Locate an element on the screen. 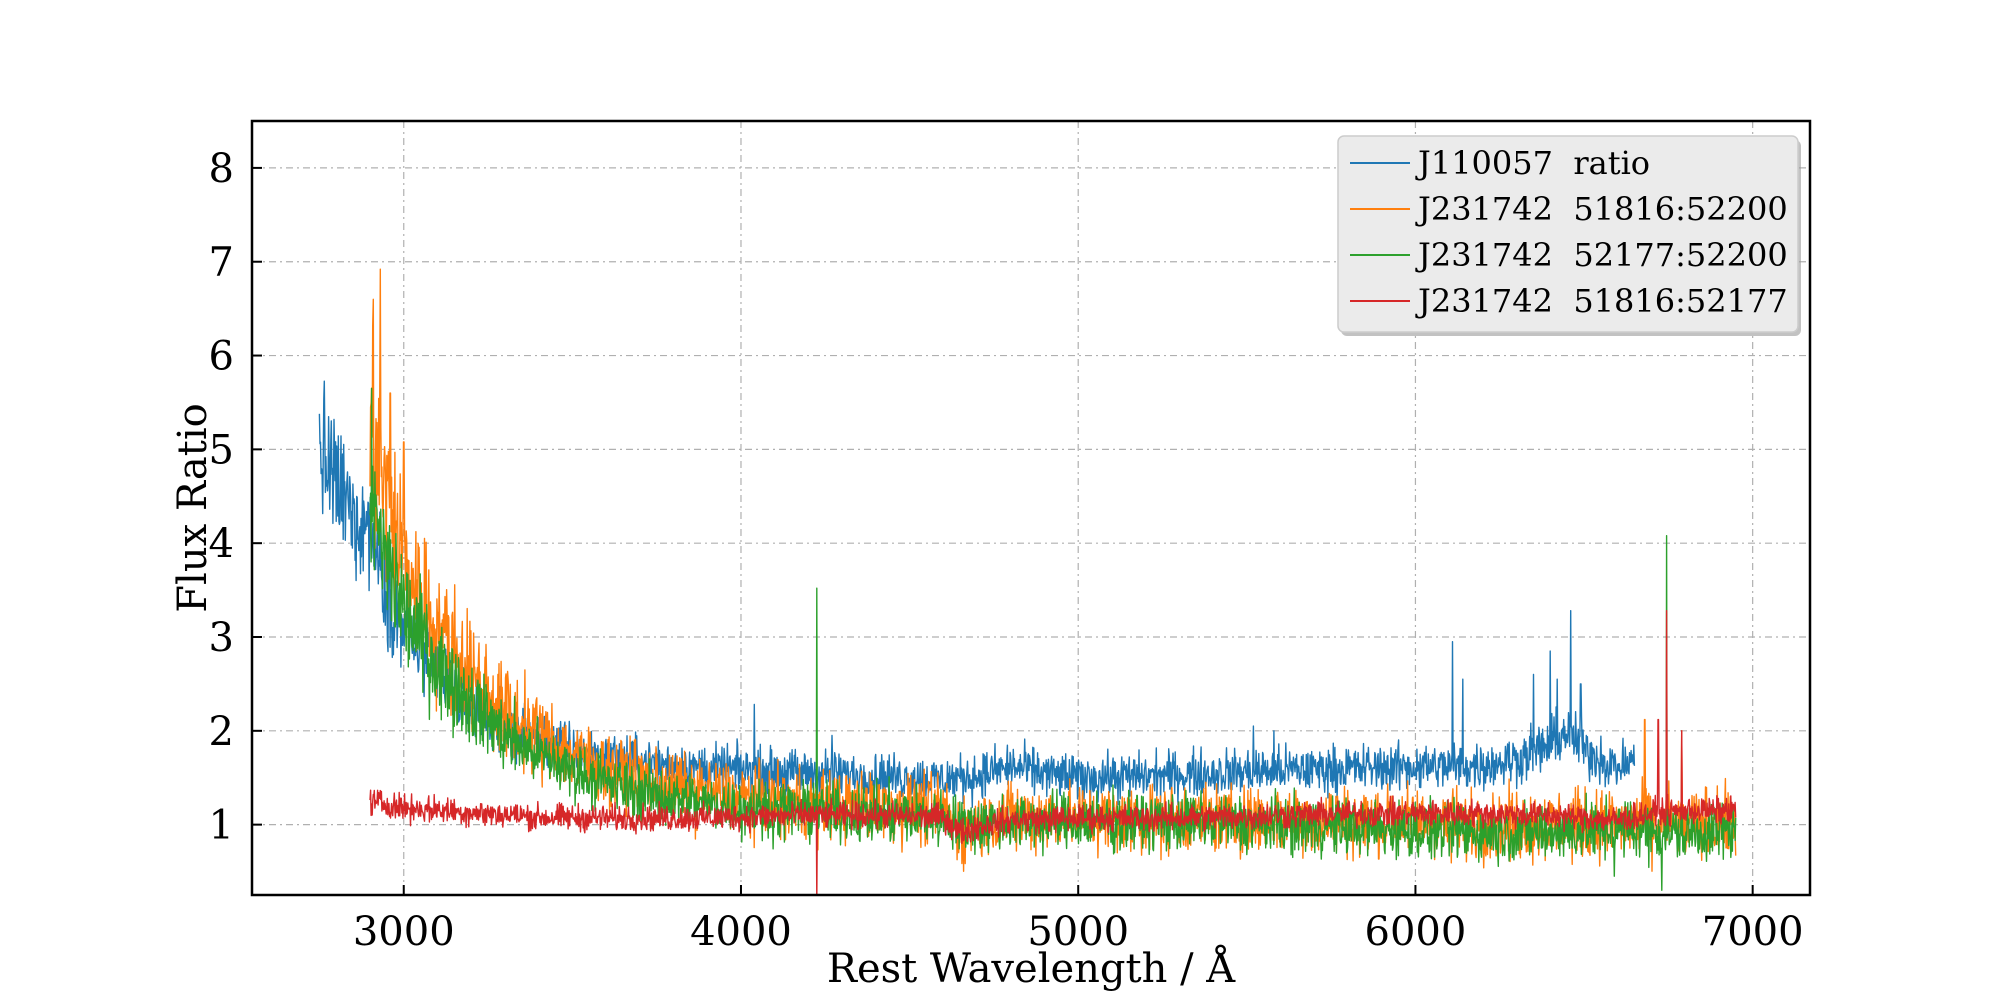 The width and height of the screenshot is (2000, 1000). legend-box is located at coordinates (1568, 234).